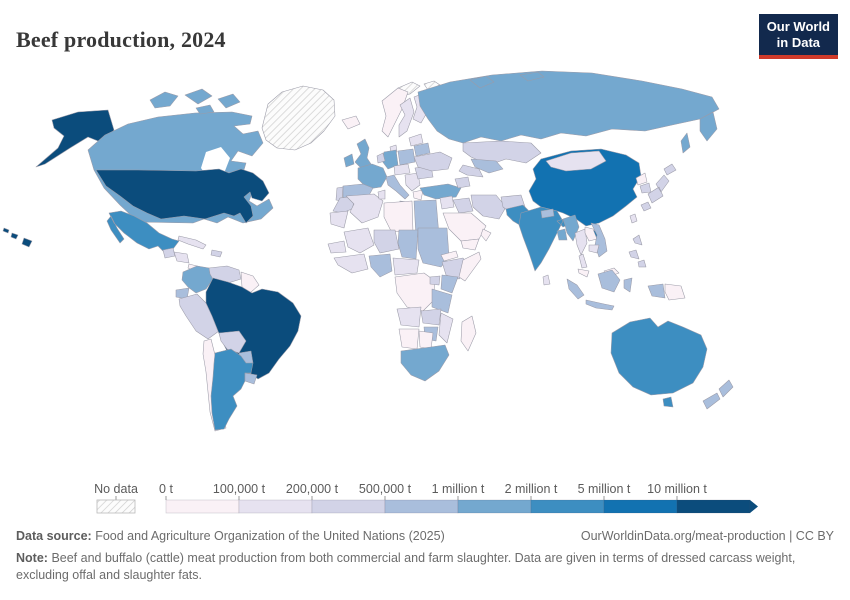  Describe the element at coordinates (422, 149) in the screenshot. I see `country-belarus` at that location.